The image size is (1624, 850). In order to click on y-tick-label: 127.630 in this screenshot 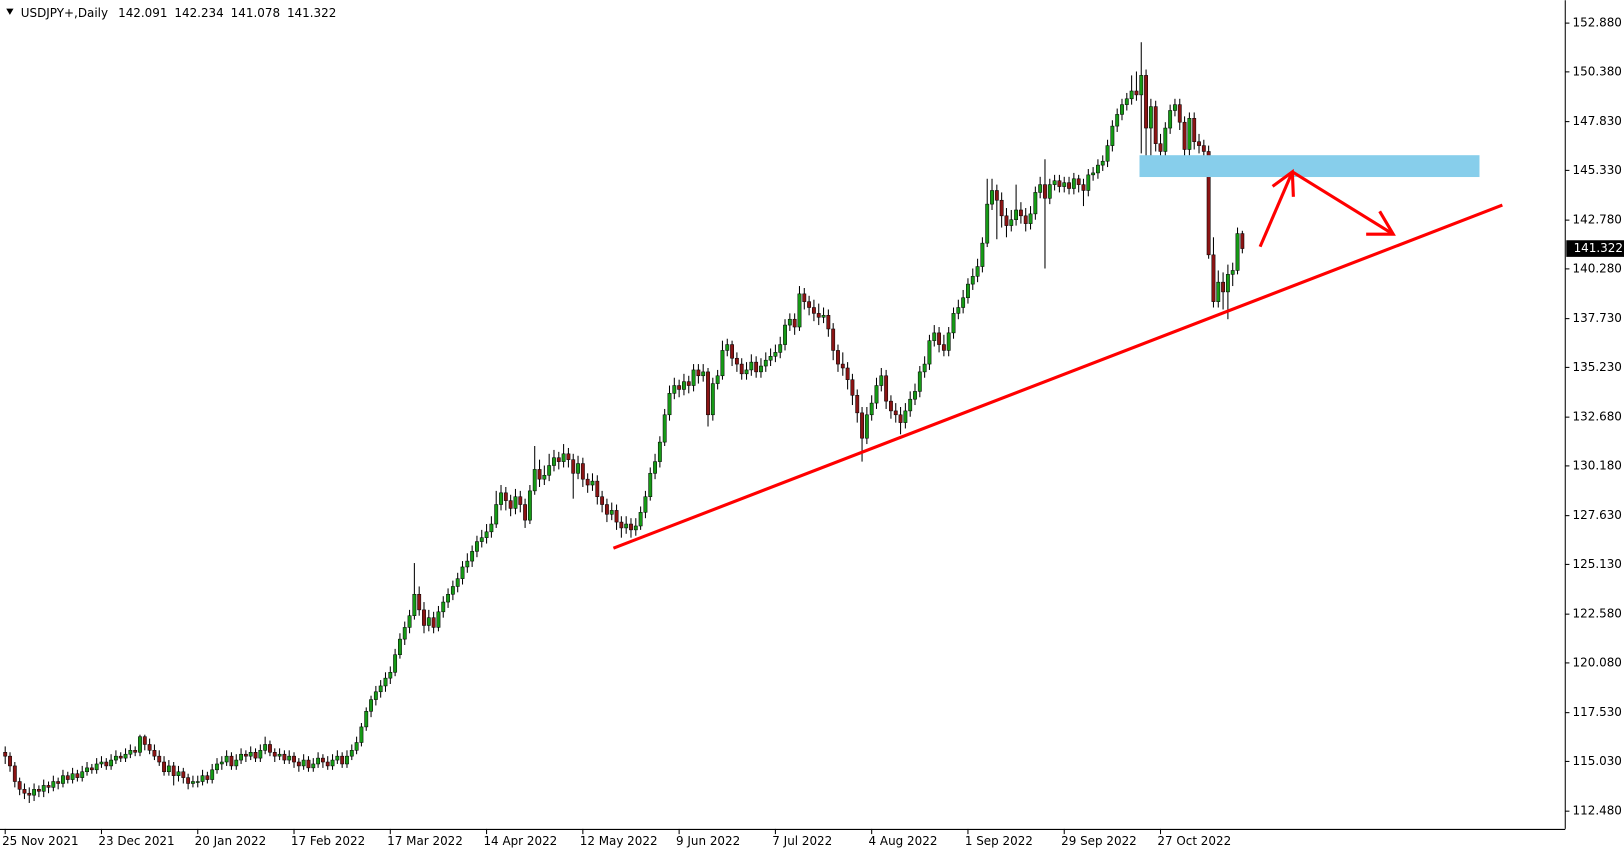, I will do `click(1597, 515)`.